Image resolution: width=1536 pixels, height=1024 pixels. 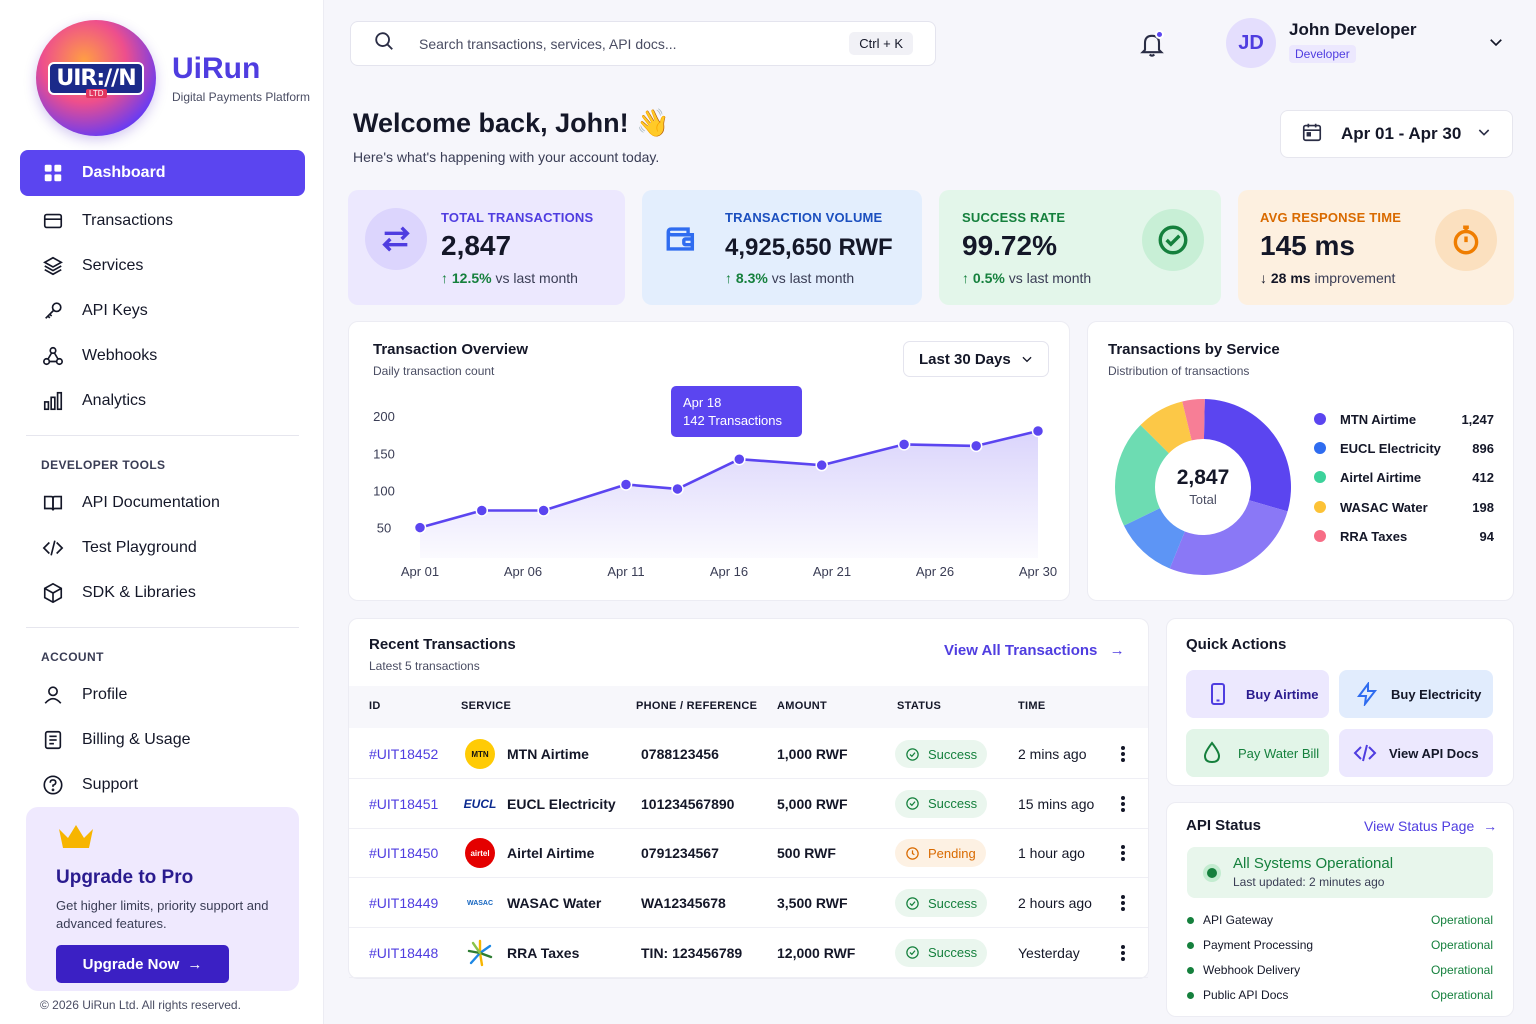 I want to click on sidebar-item-sdk-libraries: SDK & Libraries, so click(x=162, y=592).